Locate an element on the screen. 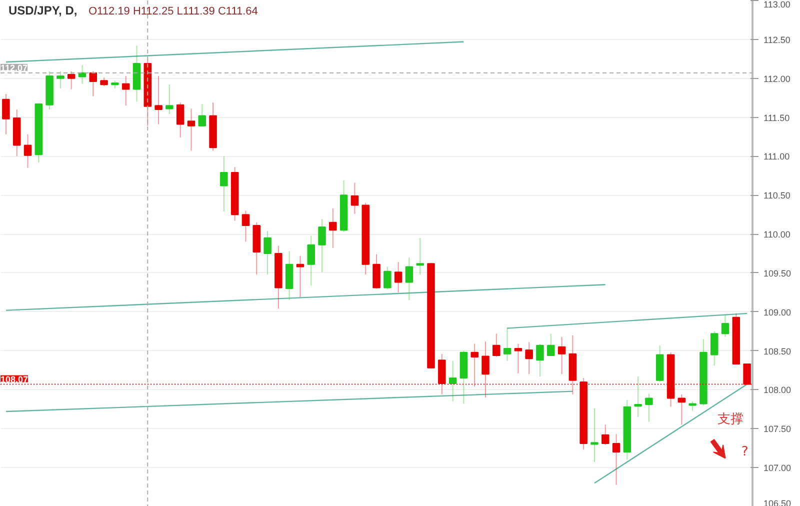 This screenshot has height=506, width=800. y-tick-label: 110.00 is located at coordinates (777, 235).